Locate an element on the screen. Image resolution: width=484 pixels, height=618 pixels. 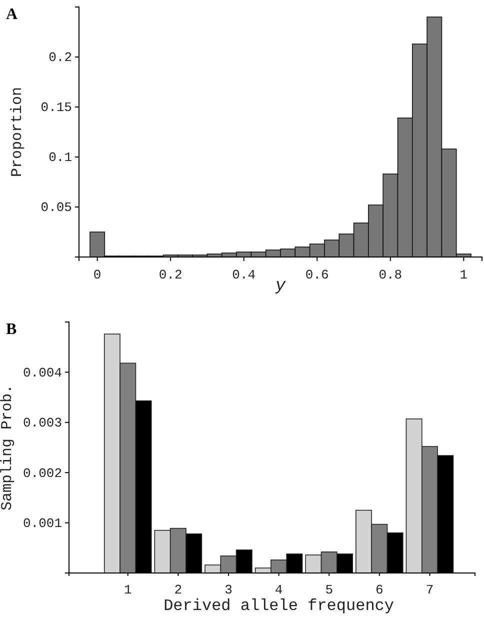
chart-title: B is located at coordinates (11, 329).